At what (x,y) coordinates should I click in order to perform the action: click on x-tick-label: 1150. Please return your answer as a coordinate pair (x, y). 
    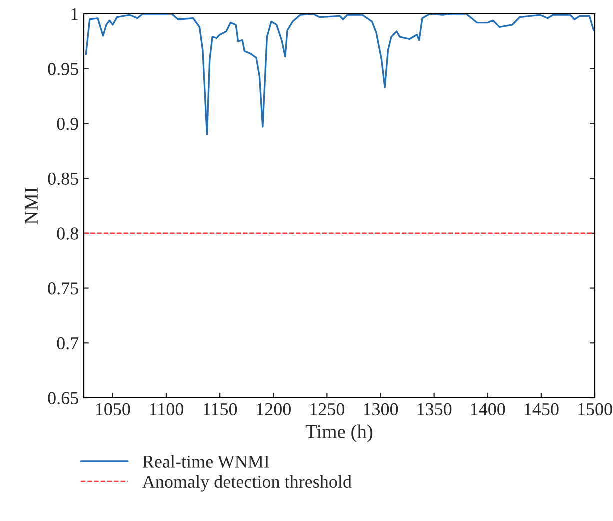
    Looking at the image, I should click on (221, 409).